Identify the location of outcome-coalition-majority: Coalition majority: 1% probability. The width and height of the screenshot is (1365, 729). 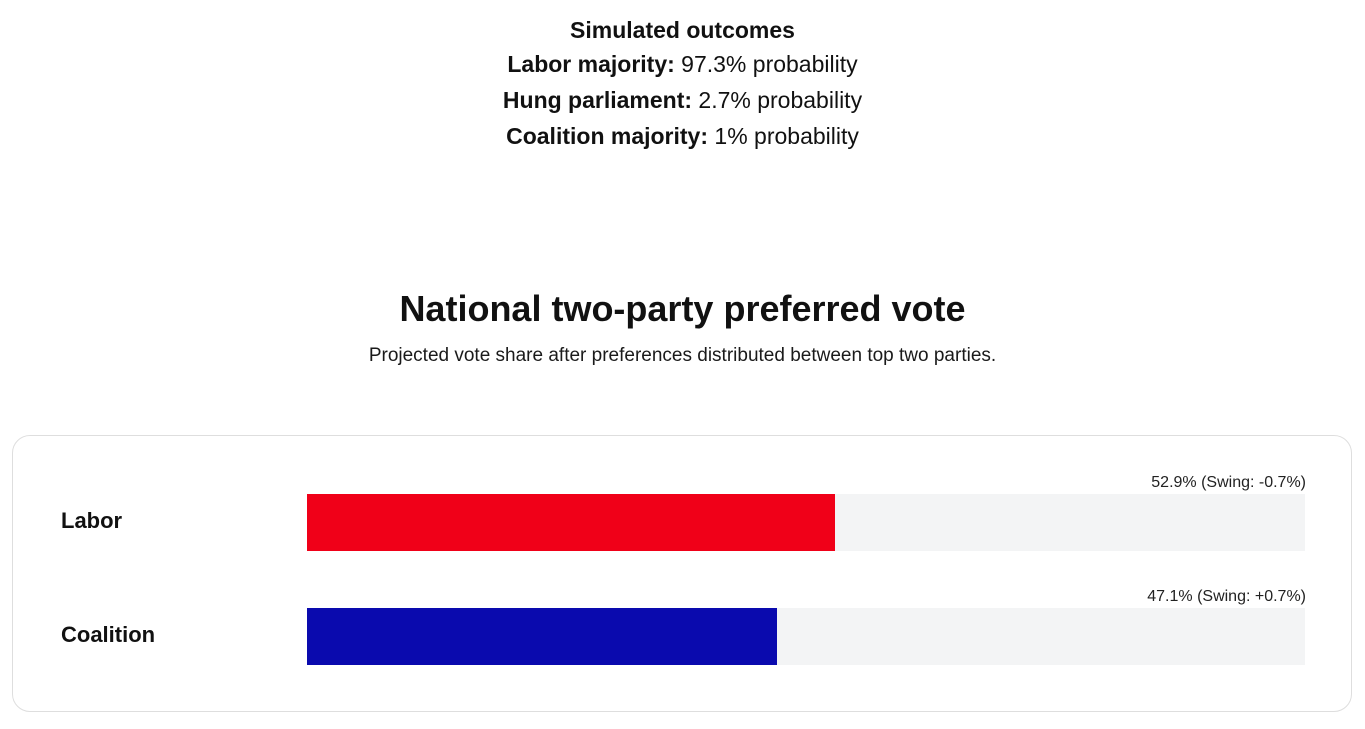
(682, 136).